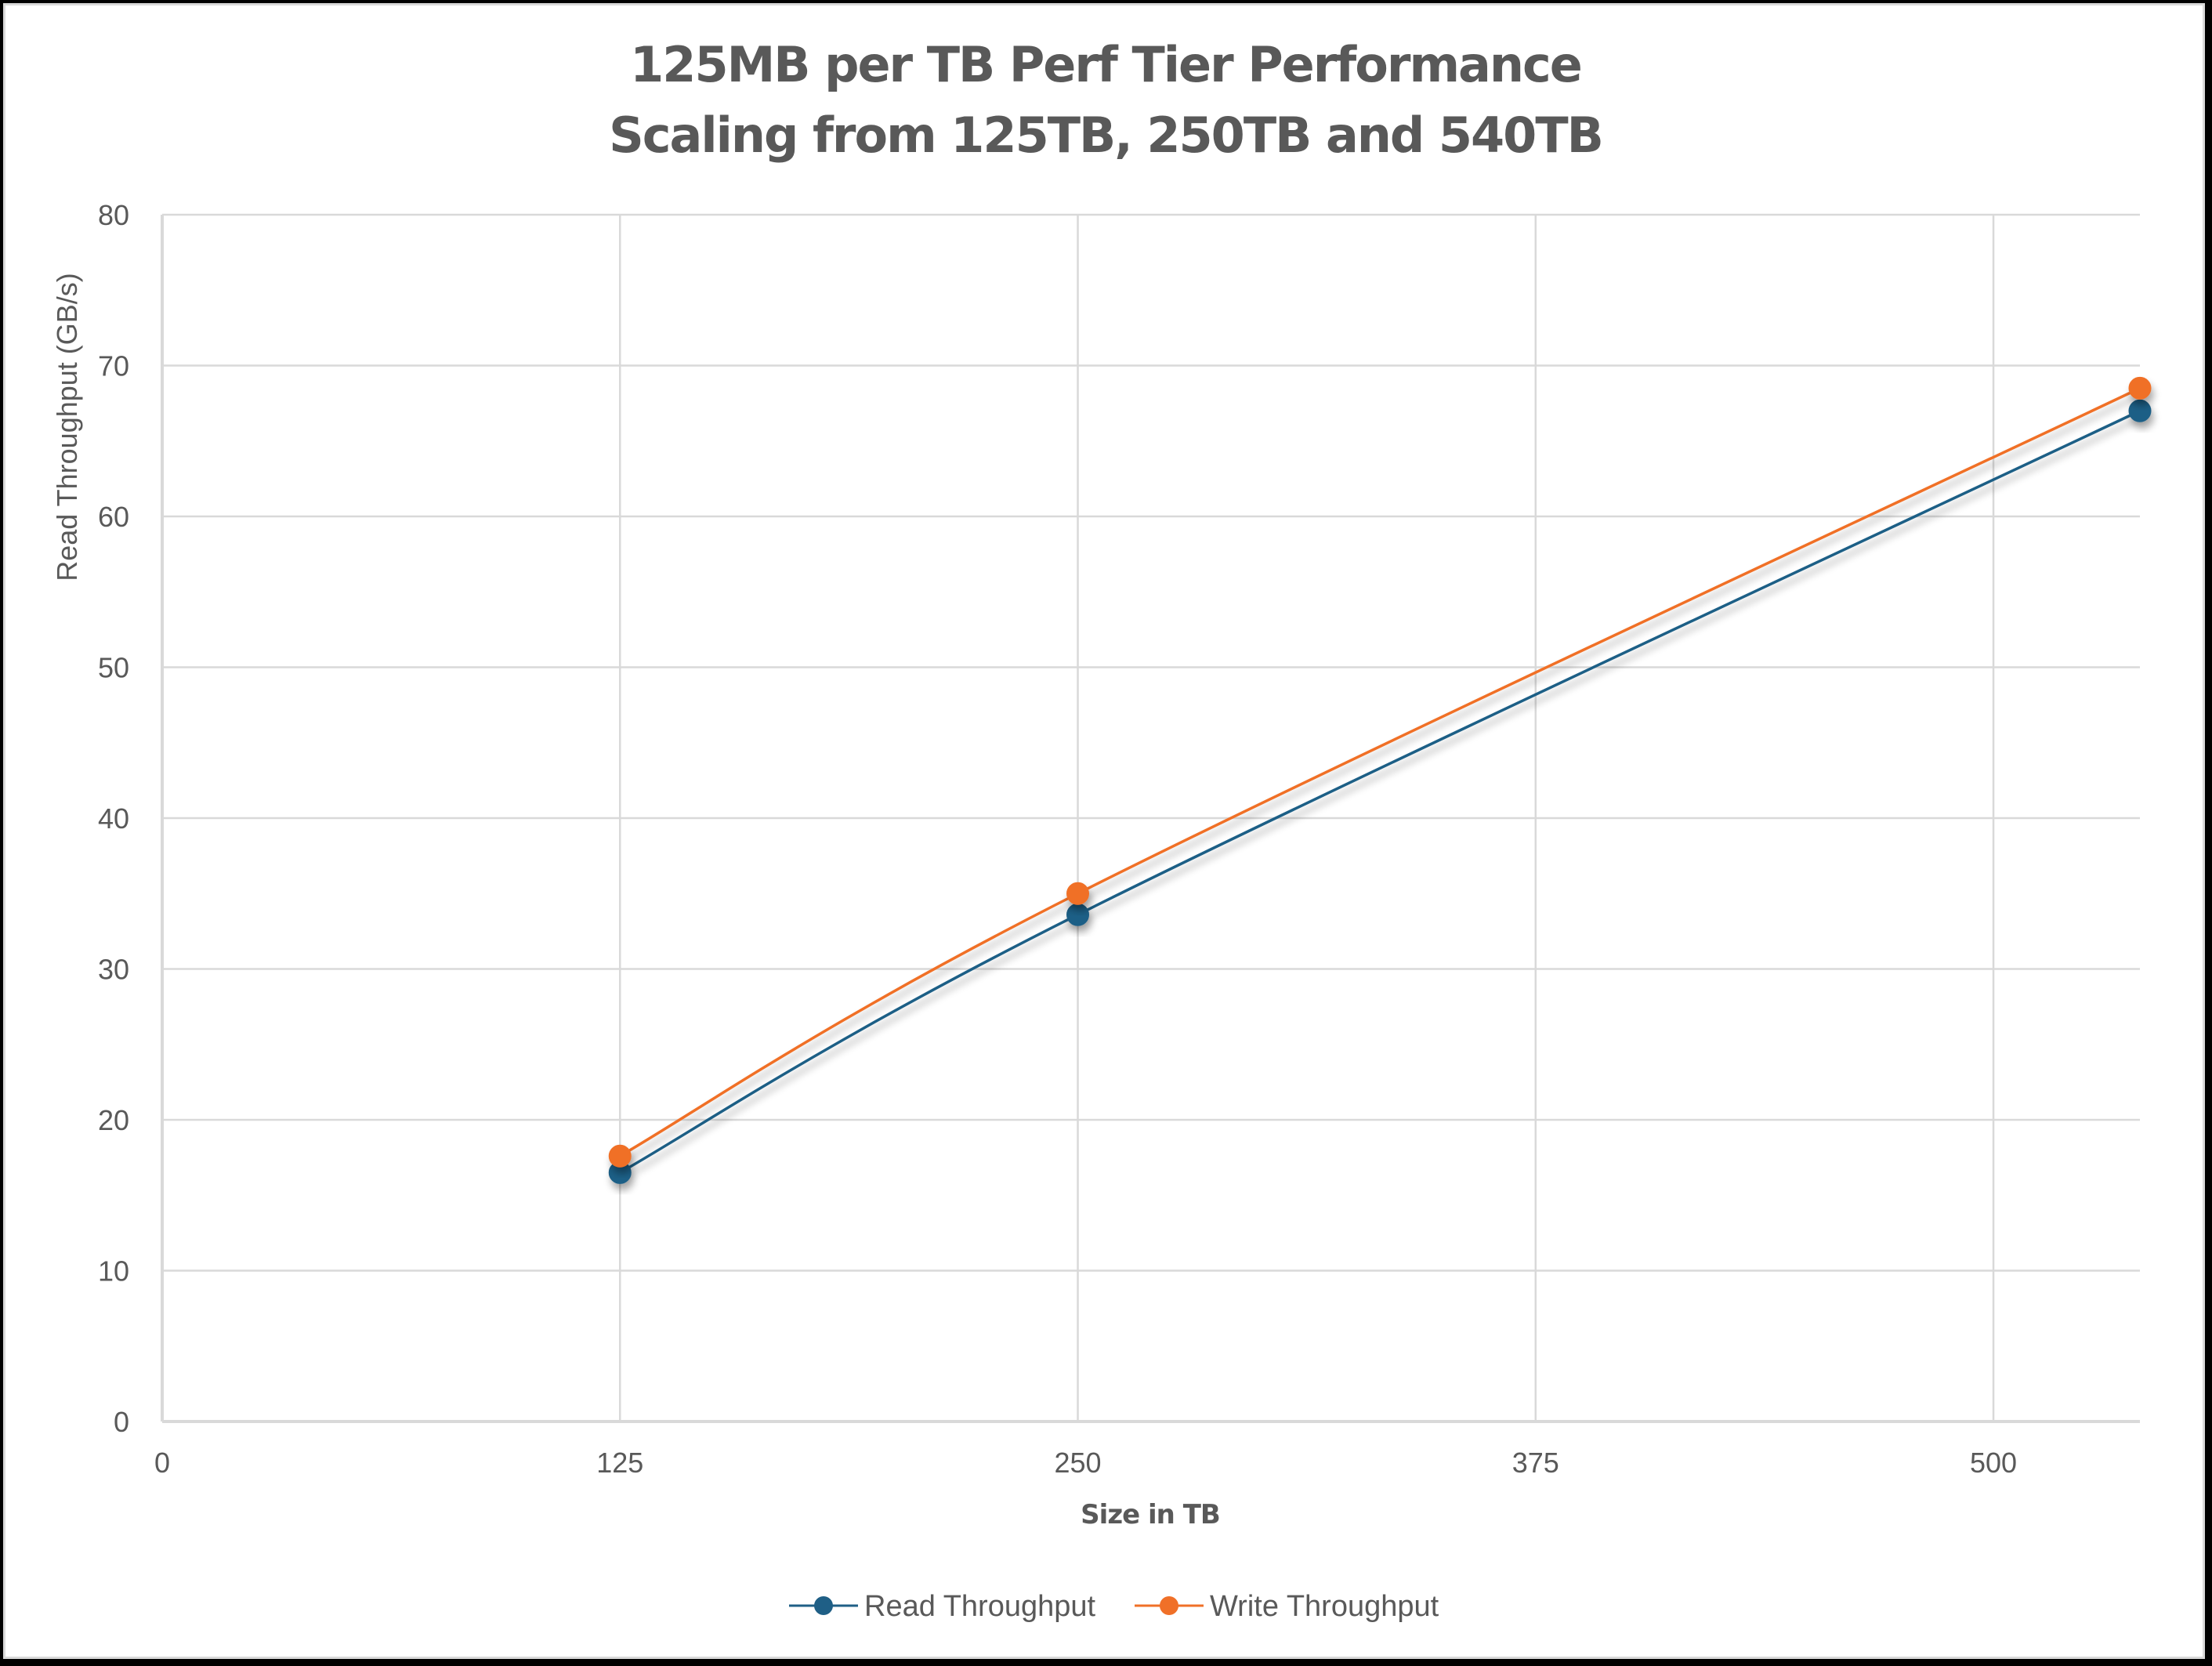 Image resolution: width=2212 pixels, height=1666 pixels. Describe the element at coordinates (1105, 135) in the screenshot. I see `chart-title-line2: Scaling from 125TB, 250TB and 540TB` at that location.